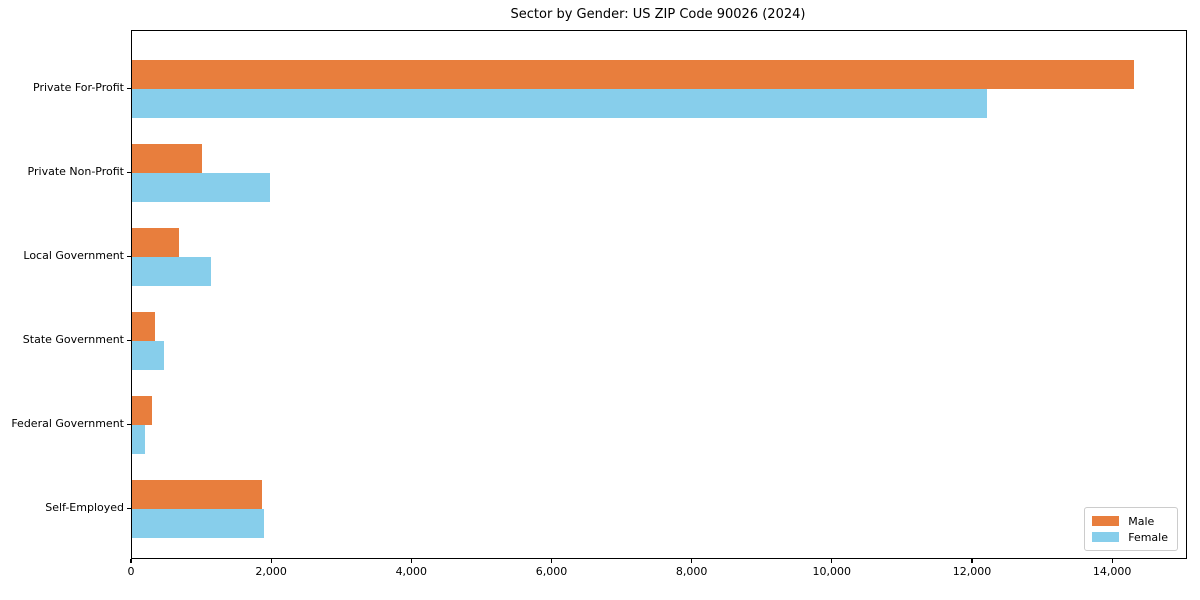 This screenshot has width=1200, height=600. What do you see at coordinates (832, 571) in the screenshot?
I see `x-tick-label: 10,000` at bounding box center [832, 571].